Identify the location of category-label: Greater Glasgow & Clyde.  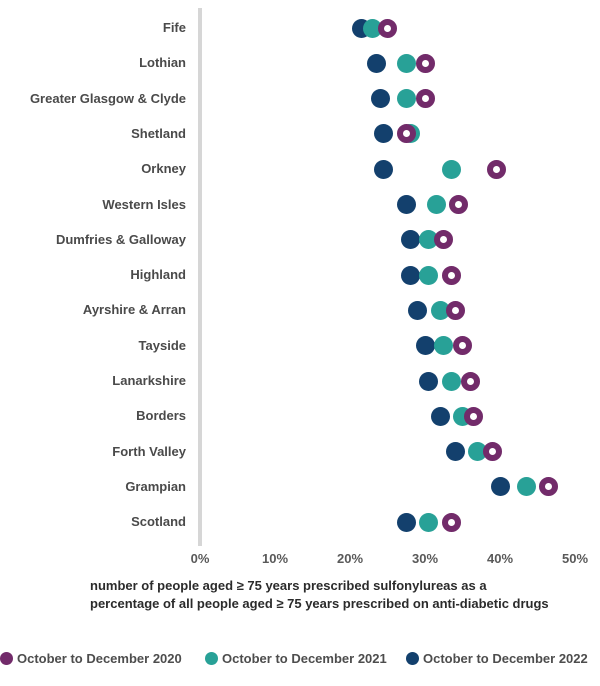
(107, 98).